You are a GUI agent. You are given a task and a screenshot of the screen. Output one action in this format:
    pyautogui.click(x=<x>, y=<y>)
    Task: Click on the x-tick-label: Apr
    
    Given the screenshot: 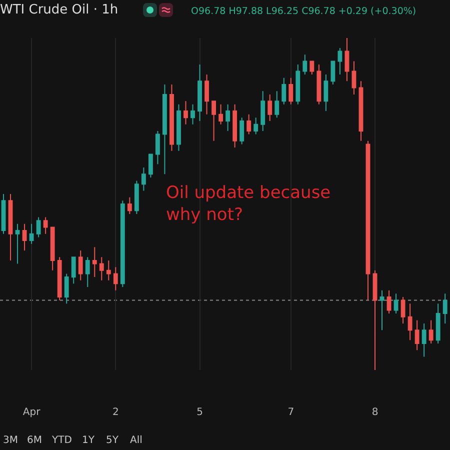 What is the action you would take?
    pyautogui.click(x=32, y=412)
    